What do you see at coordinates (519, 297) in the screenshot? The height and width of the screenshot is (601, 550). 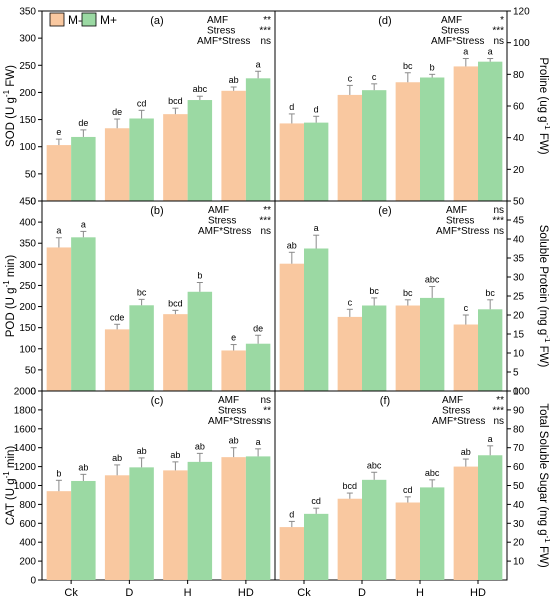 I see `y-tick-label: 25` at bounding box center [519, 297].